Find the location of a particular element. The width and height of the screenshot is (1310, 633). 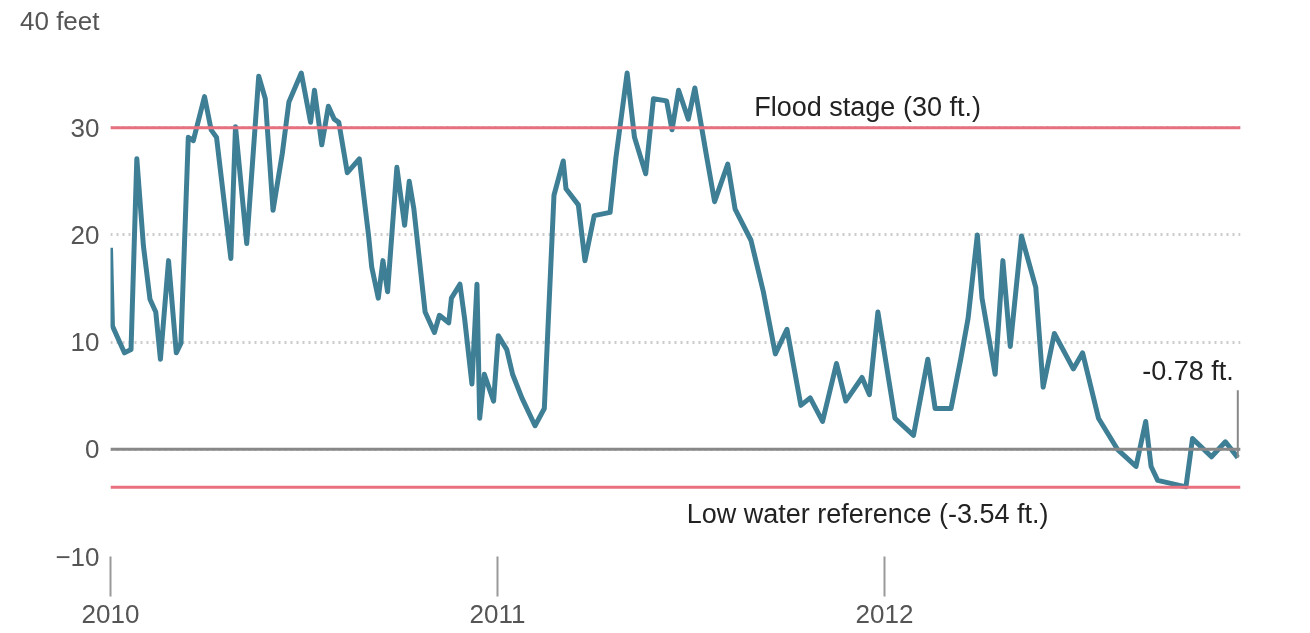

y-tick-label: 0 is located at coordinates (92, 449).